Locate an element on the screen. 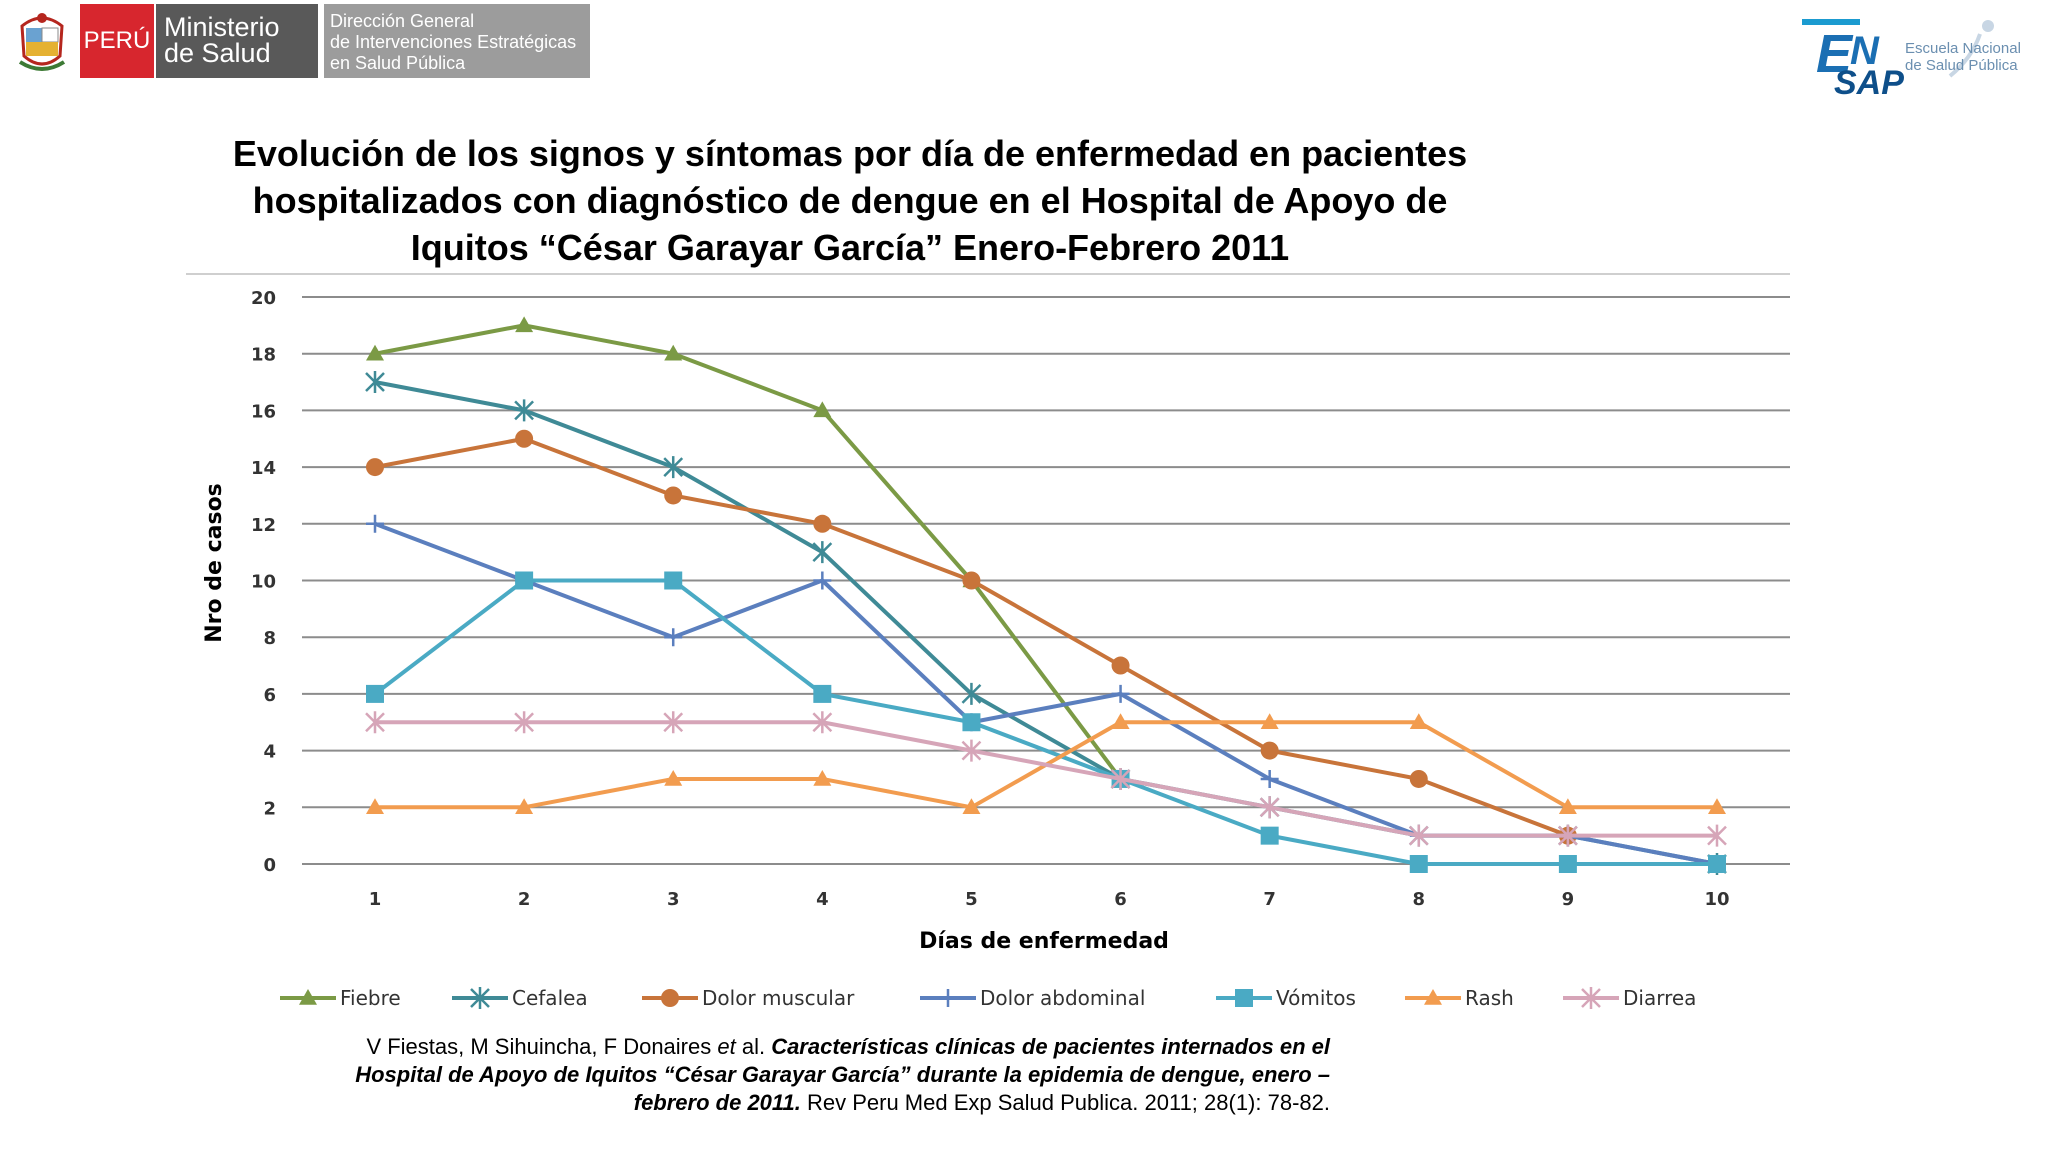 This screenshot has width=2048, height=1152. y-tick-label: 18 is located at coordinates (263, 355).